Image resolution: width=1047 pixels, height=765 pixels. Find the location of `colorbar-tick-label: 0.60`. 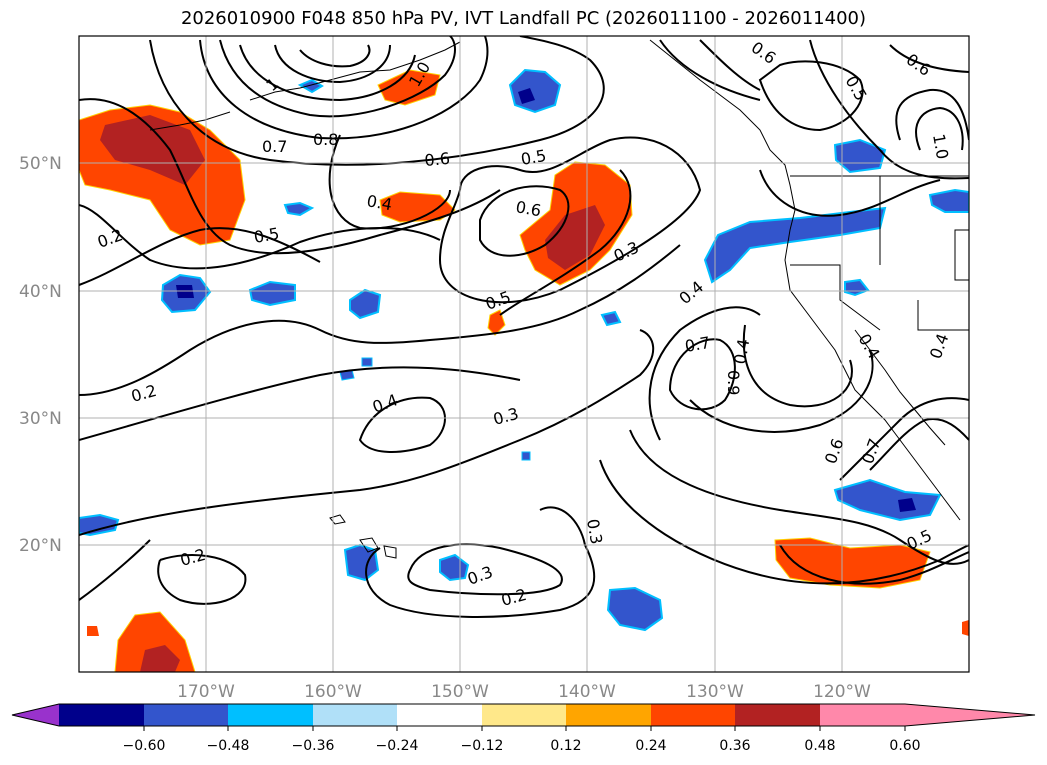

colorbar-tick-label: 0.60 is located at coordinates (904, 746).